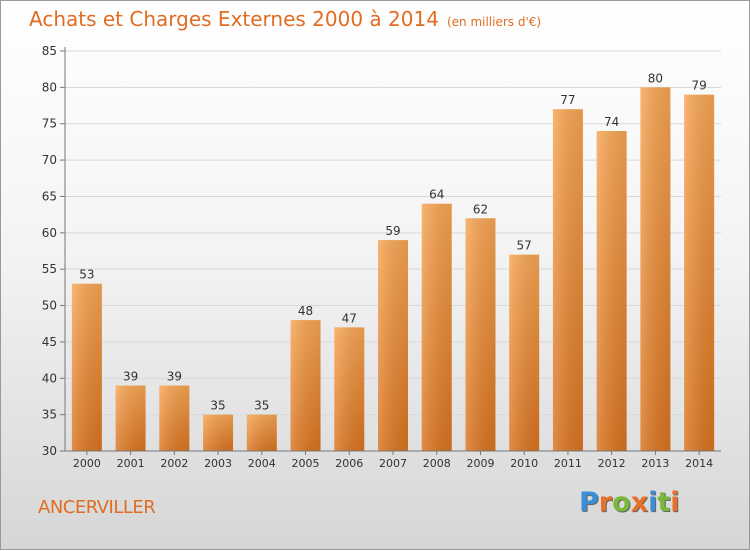 This screenshot has height=551, width=750. I want to click on logo-letter: x, so click(639, 502).